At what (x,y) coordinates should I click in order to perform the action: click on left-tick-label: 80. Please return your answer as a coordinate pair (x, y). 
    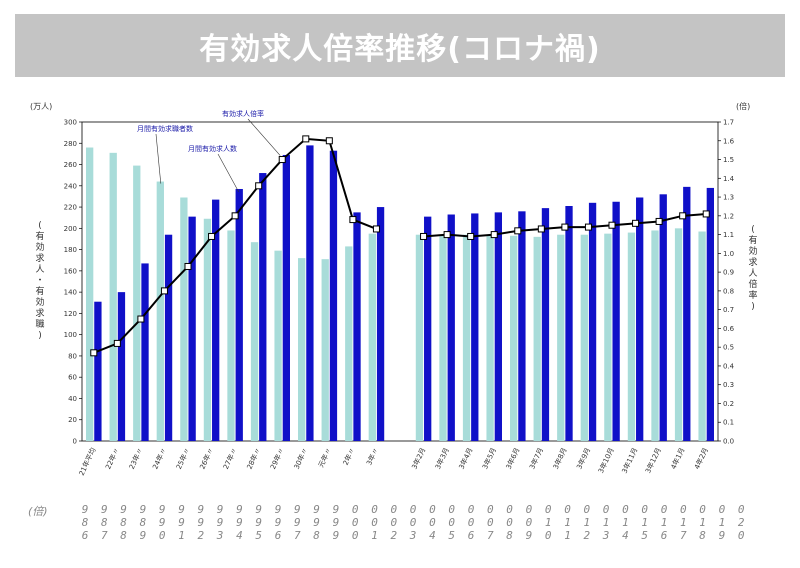
    Looking at the image, I should click on (72, 356).